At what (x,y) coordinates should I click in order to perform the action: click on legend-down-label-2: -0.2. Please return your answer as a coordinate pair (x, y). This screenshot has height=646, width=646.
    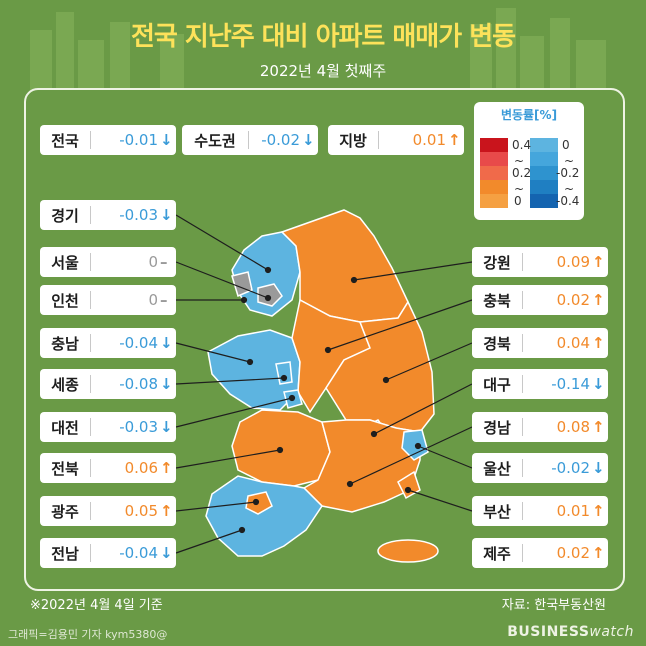
    Looking at the image, I should click on (568, 173).